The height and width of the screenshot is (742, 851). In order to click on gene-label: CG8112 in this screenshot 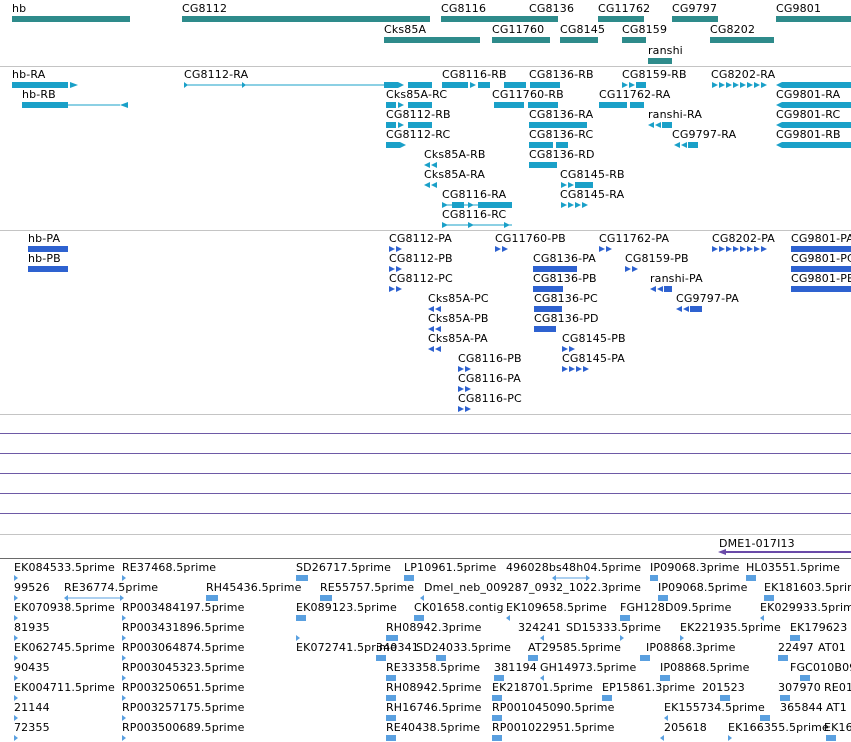, I will do `click(205, 8)`.